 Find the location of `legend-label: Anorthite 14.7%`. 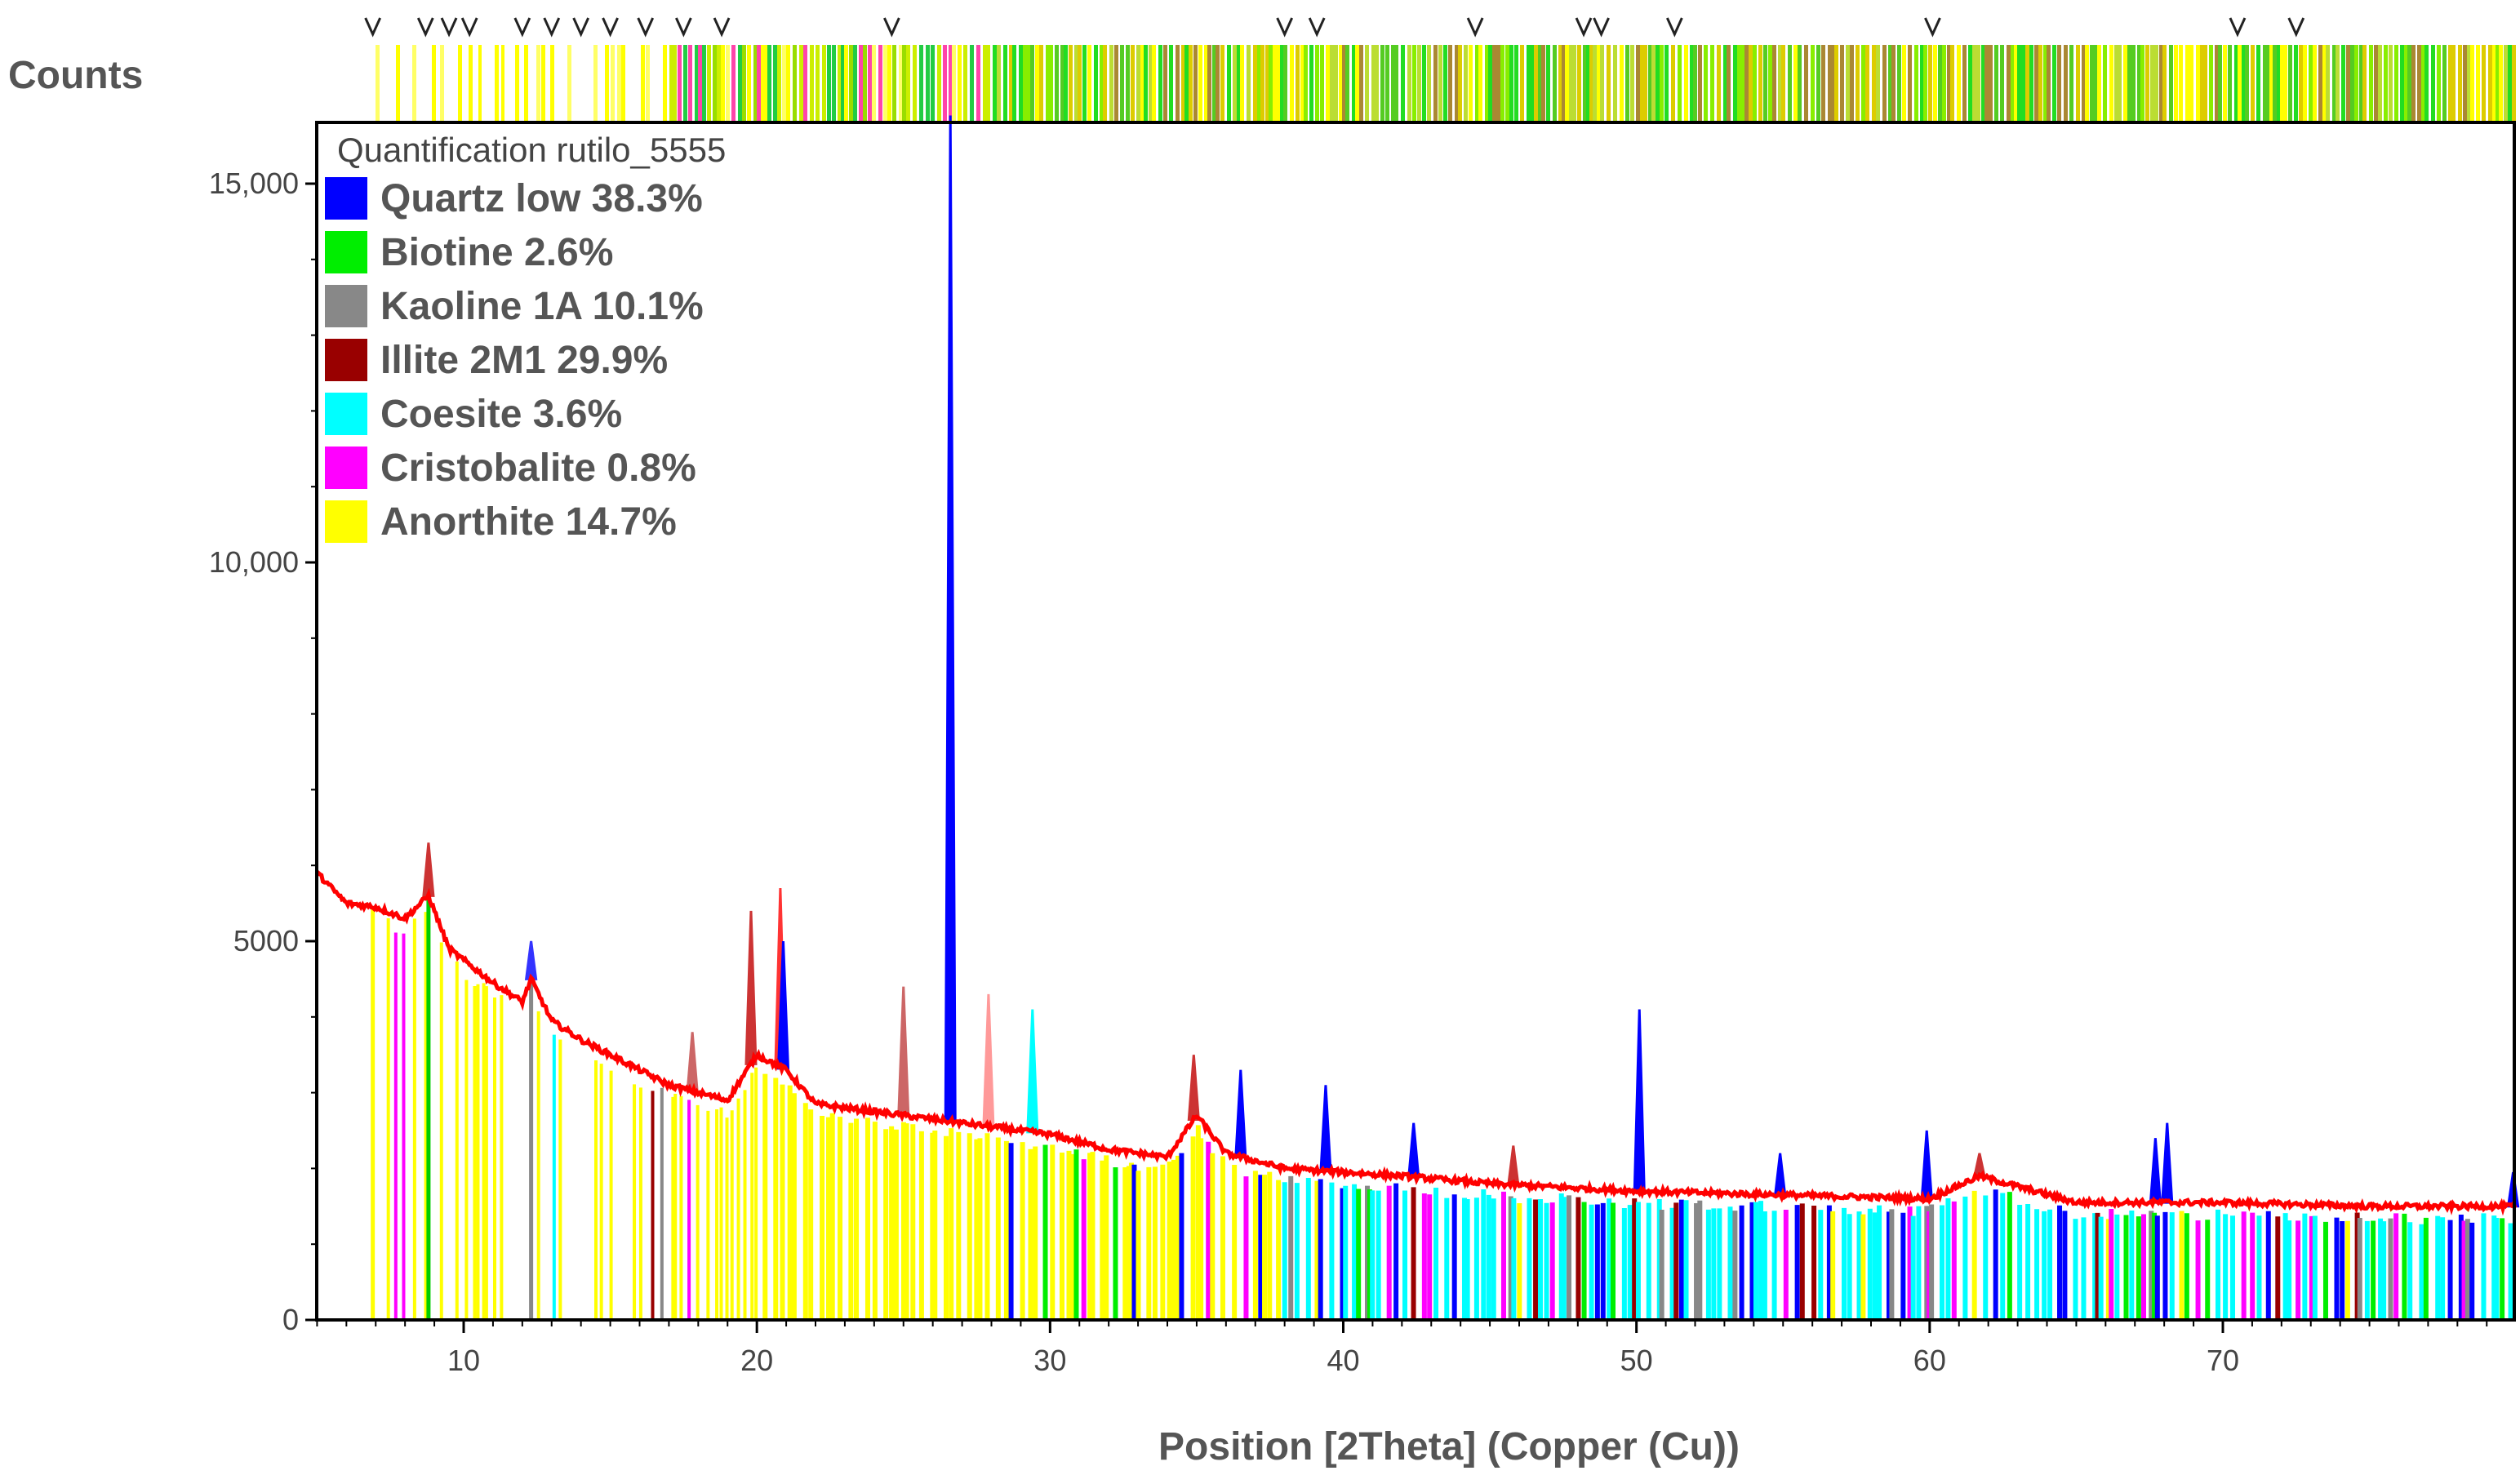

legend-label: Anorthite 14.7% is located at coordinates (528, 522).